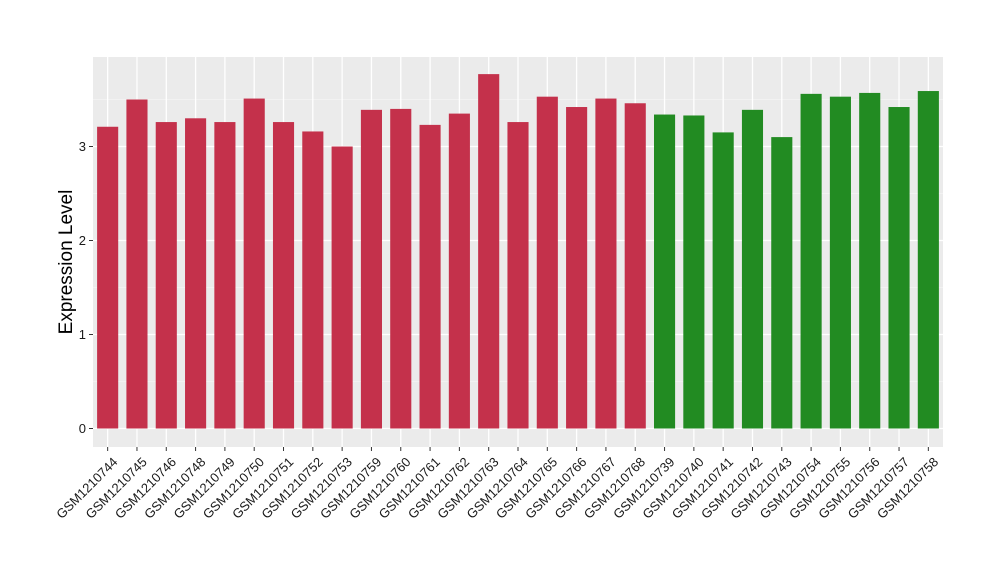 The image size is (1000, 580). What do you see at coordinates (82, 240) in the screenshot?
I see `y-tick-label: 2` at bounding box center [82, 240].